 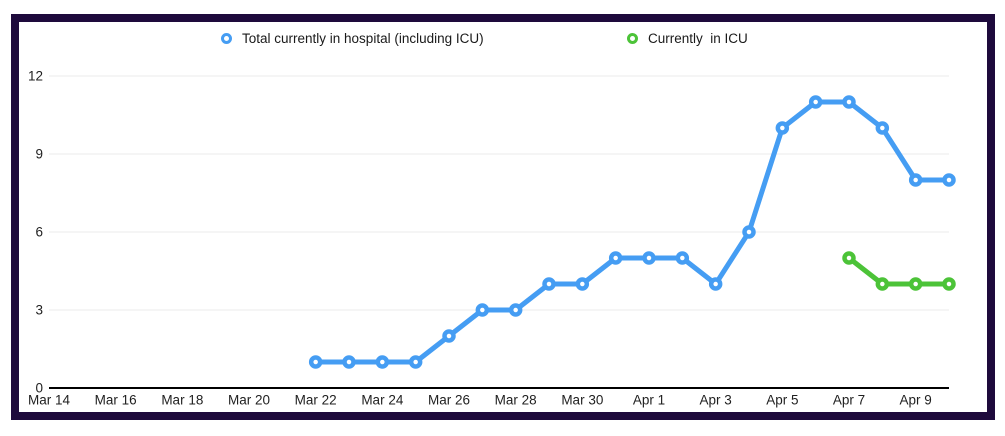 What do you see at coordinates (916, 400) in the screenshot?
I see `x-tick-label: Apr 9` at bounding box center [916, 400].